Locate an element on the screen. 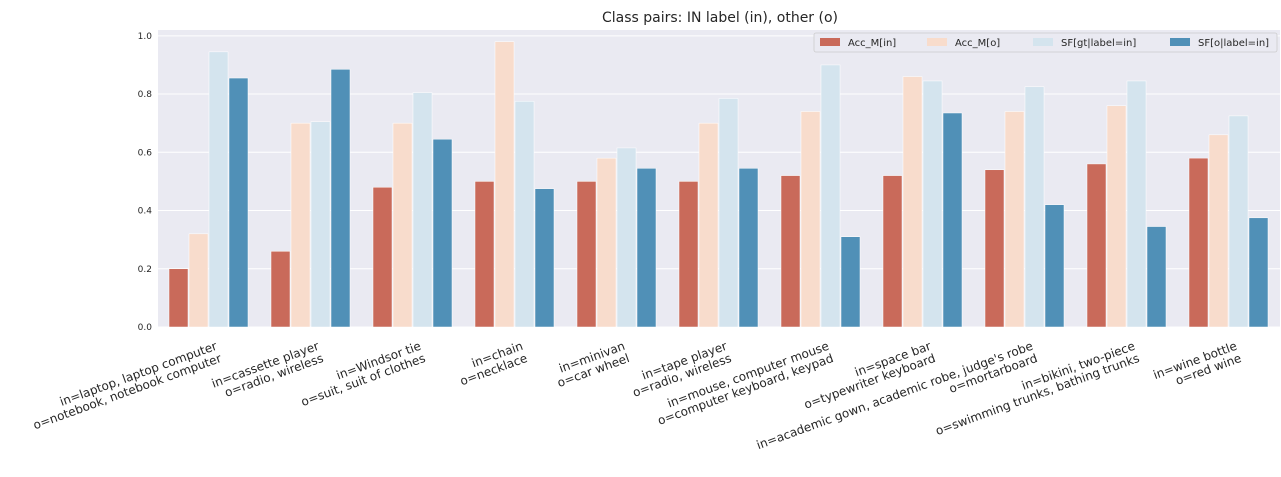  legend-label: SF[o|label=in] is located at coordinates (1233, 43).